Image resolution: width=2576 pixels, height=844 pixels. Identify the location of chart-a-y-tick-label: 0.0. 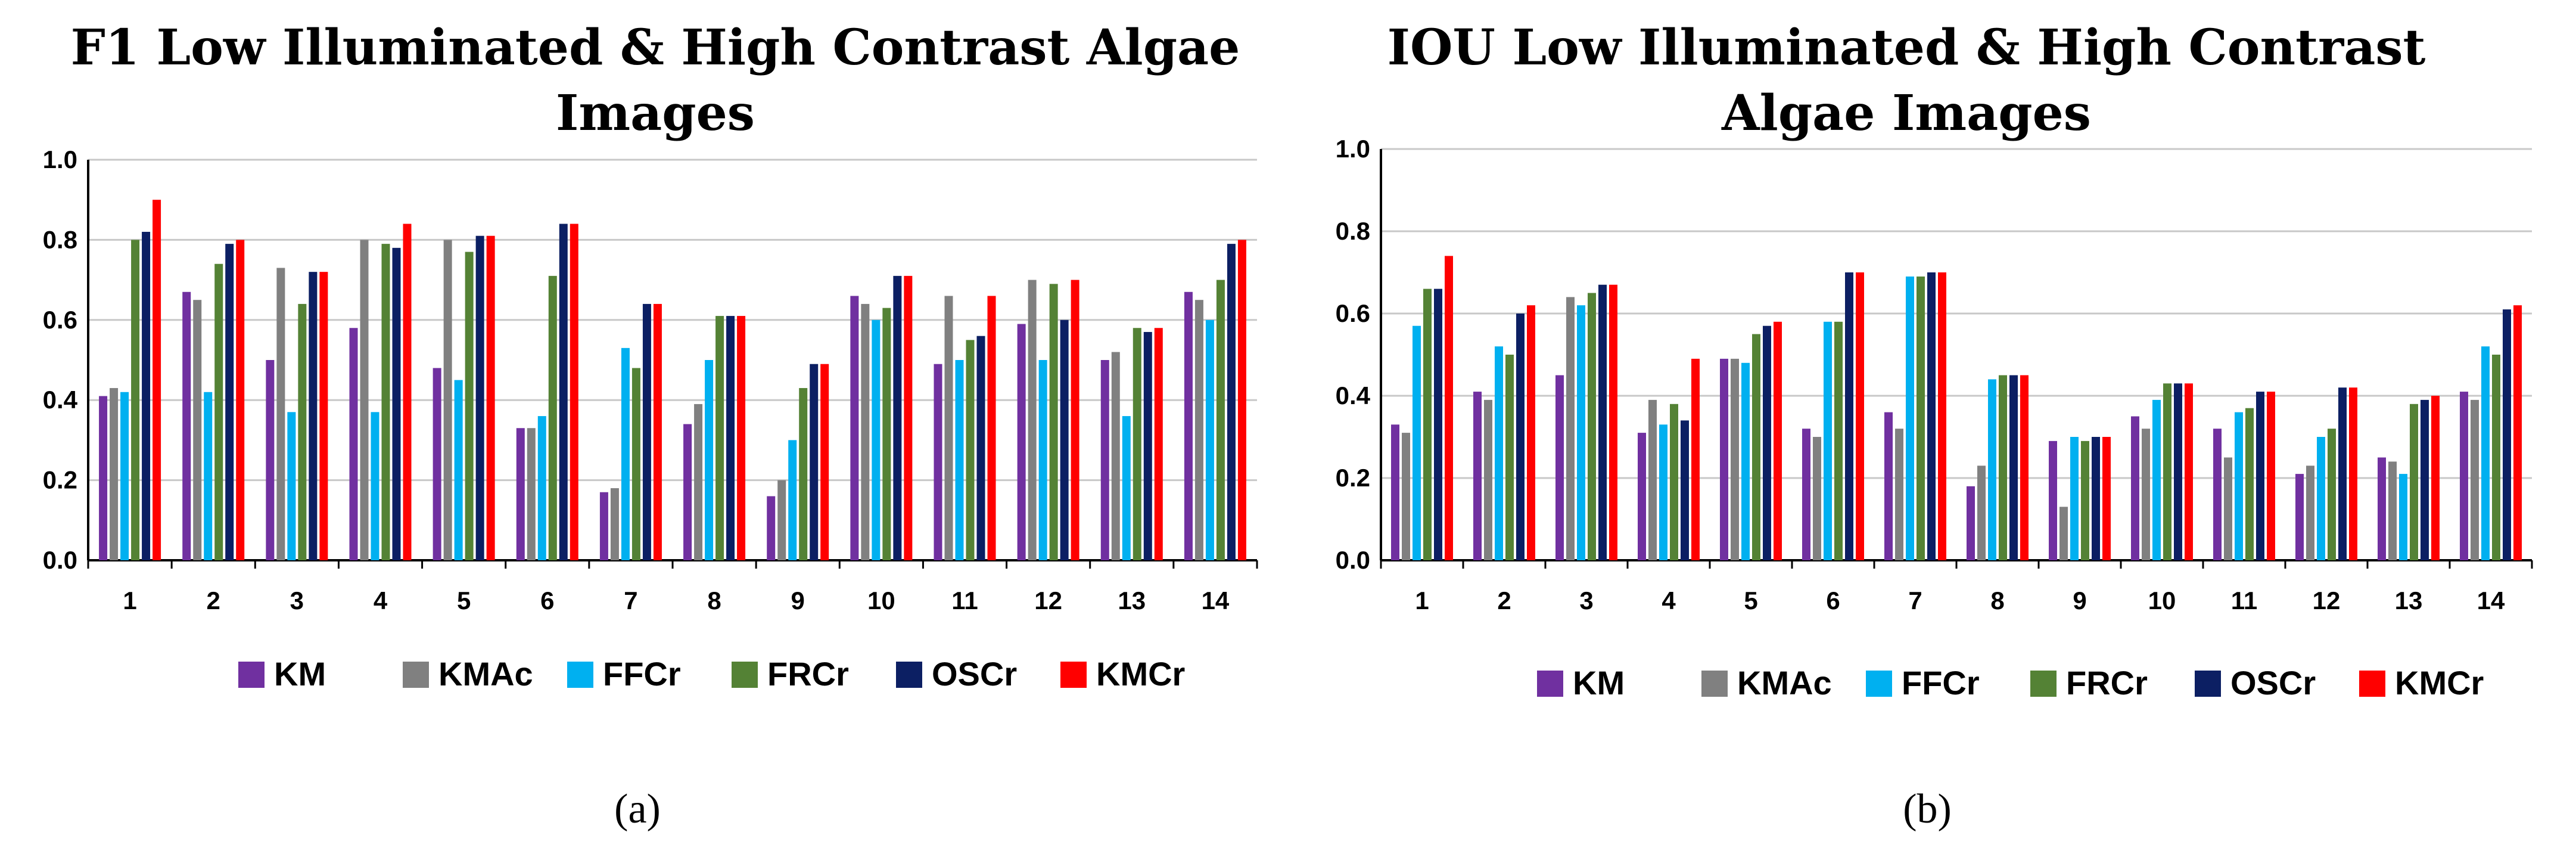
(60, 560).